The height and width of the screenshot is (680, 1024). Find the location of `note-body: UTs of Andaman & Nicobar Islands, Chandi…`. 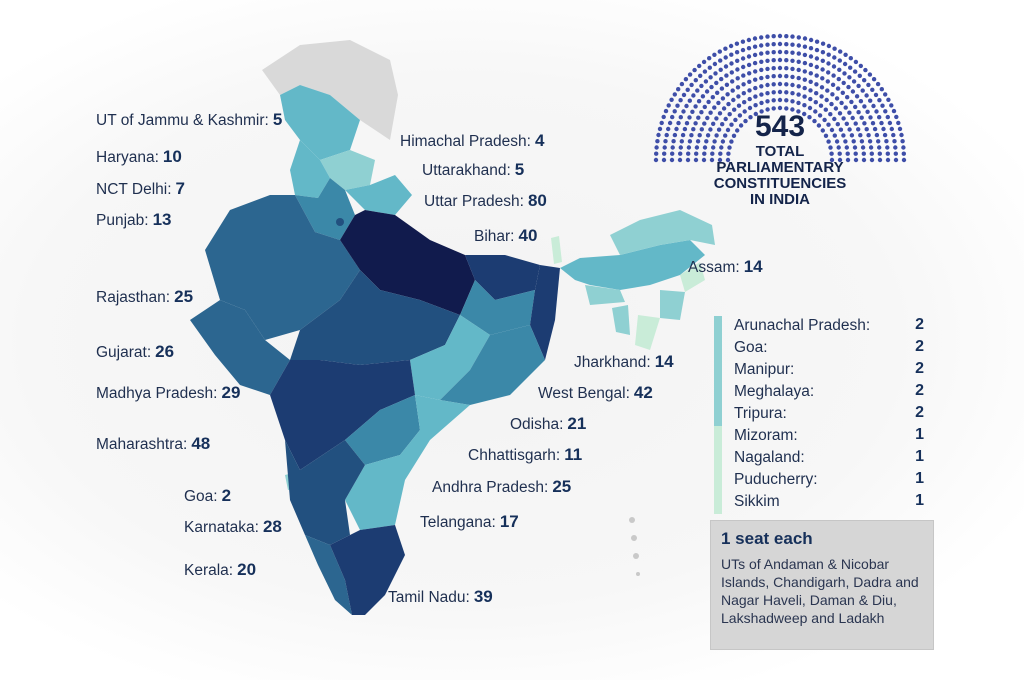

note-body: UTs of Andaman & Nicobar Islands, Chandi… is located at coordinates (820, 591).